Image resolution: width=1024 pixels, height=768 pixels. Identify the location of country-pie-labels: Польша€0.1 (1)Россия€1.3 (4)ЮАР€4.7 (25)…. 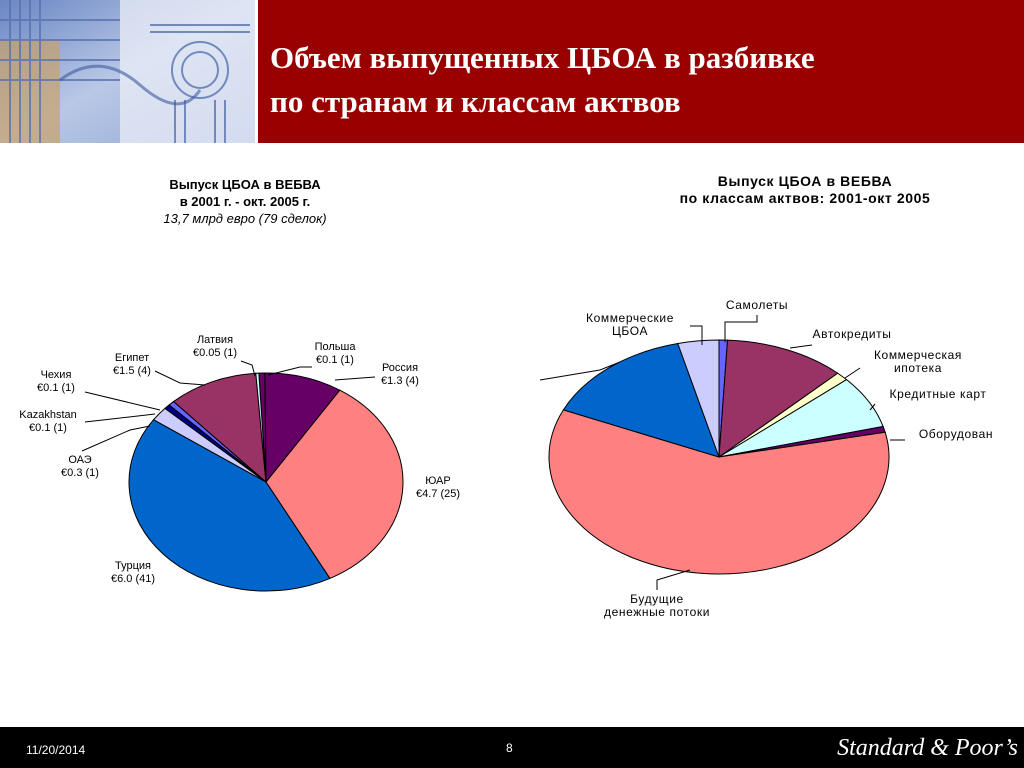
(239, 459).